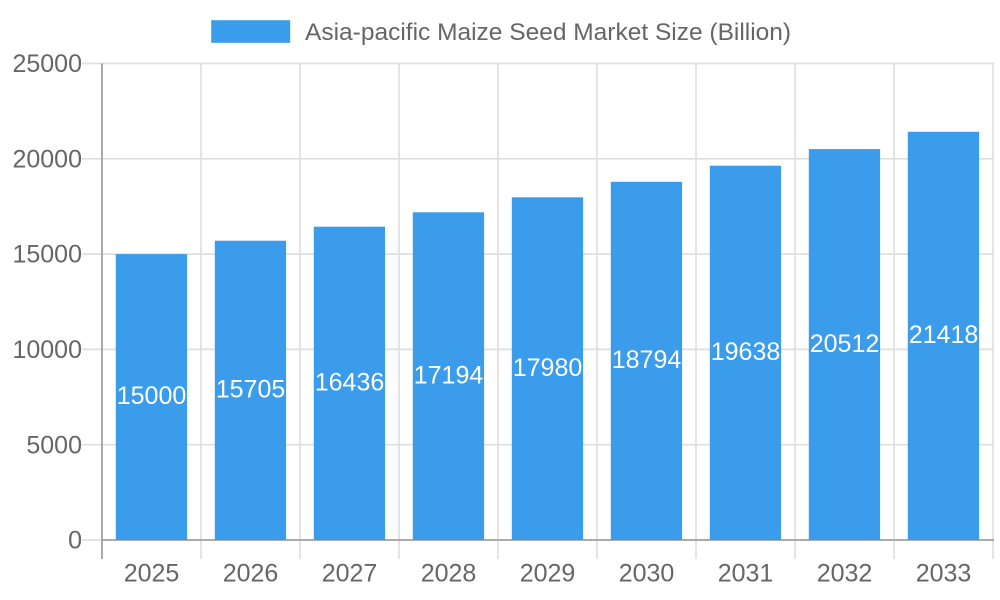 This screenshot has width=1000, height=600. Describe the element at coordinates (449, 574) in the screenshot. I see `svg-text: 2028` at that location.